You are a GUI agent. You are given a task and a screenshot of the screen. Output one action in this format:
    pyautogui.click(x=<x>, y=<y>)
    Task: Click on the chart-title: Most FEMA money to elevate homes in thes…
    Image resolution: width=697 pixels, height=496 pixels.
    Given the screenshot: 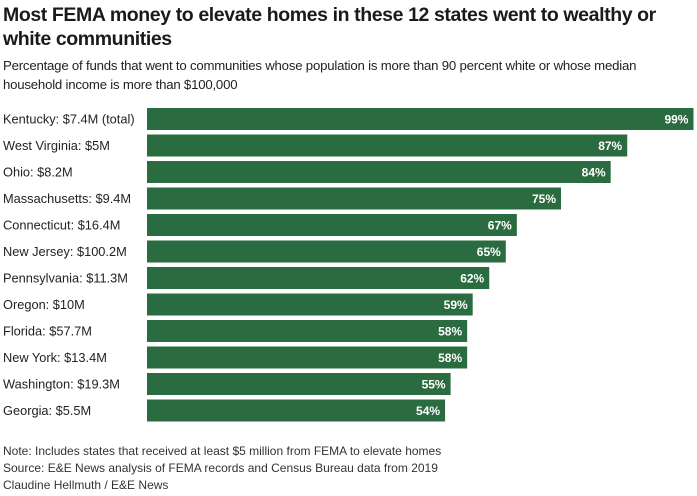 What is the action you would take?
    pyautogui.click(x=329, y=27)
    